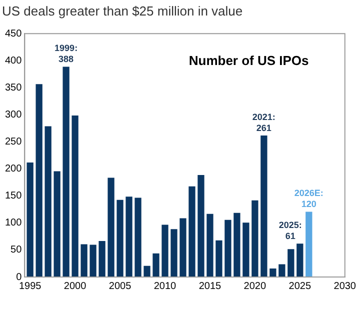  What do you see at coordinates (264, 122) in the screenshot?
I see `annotation: 2021: 261` at bounding box center [264, 122].